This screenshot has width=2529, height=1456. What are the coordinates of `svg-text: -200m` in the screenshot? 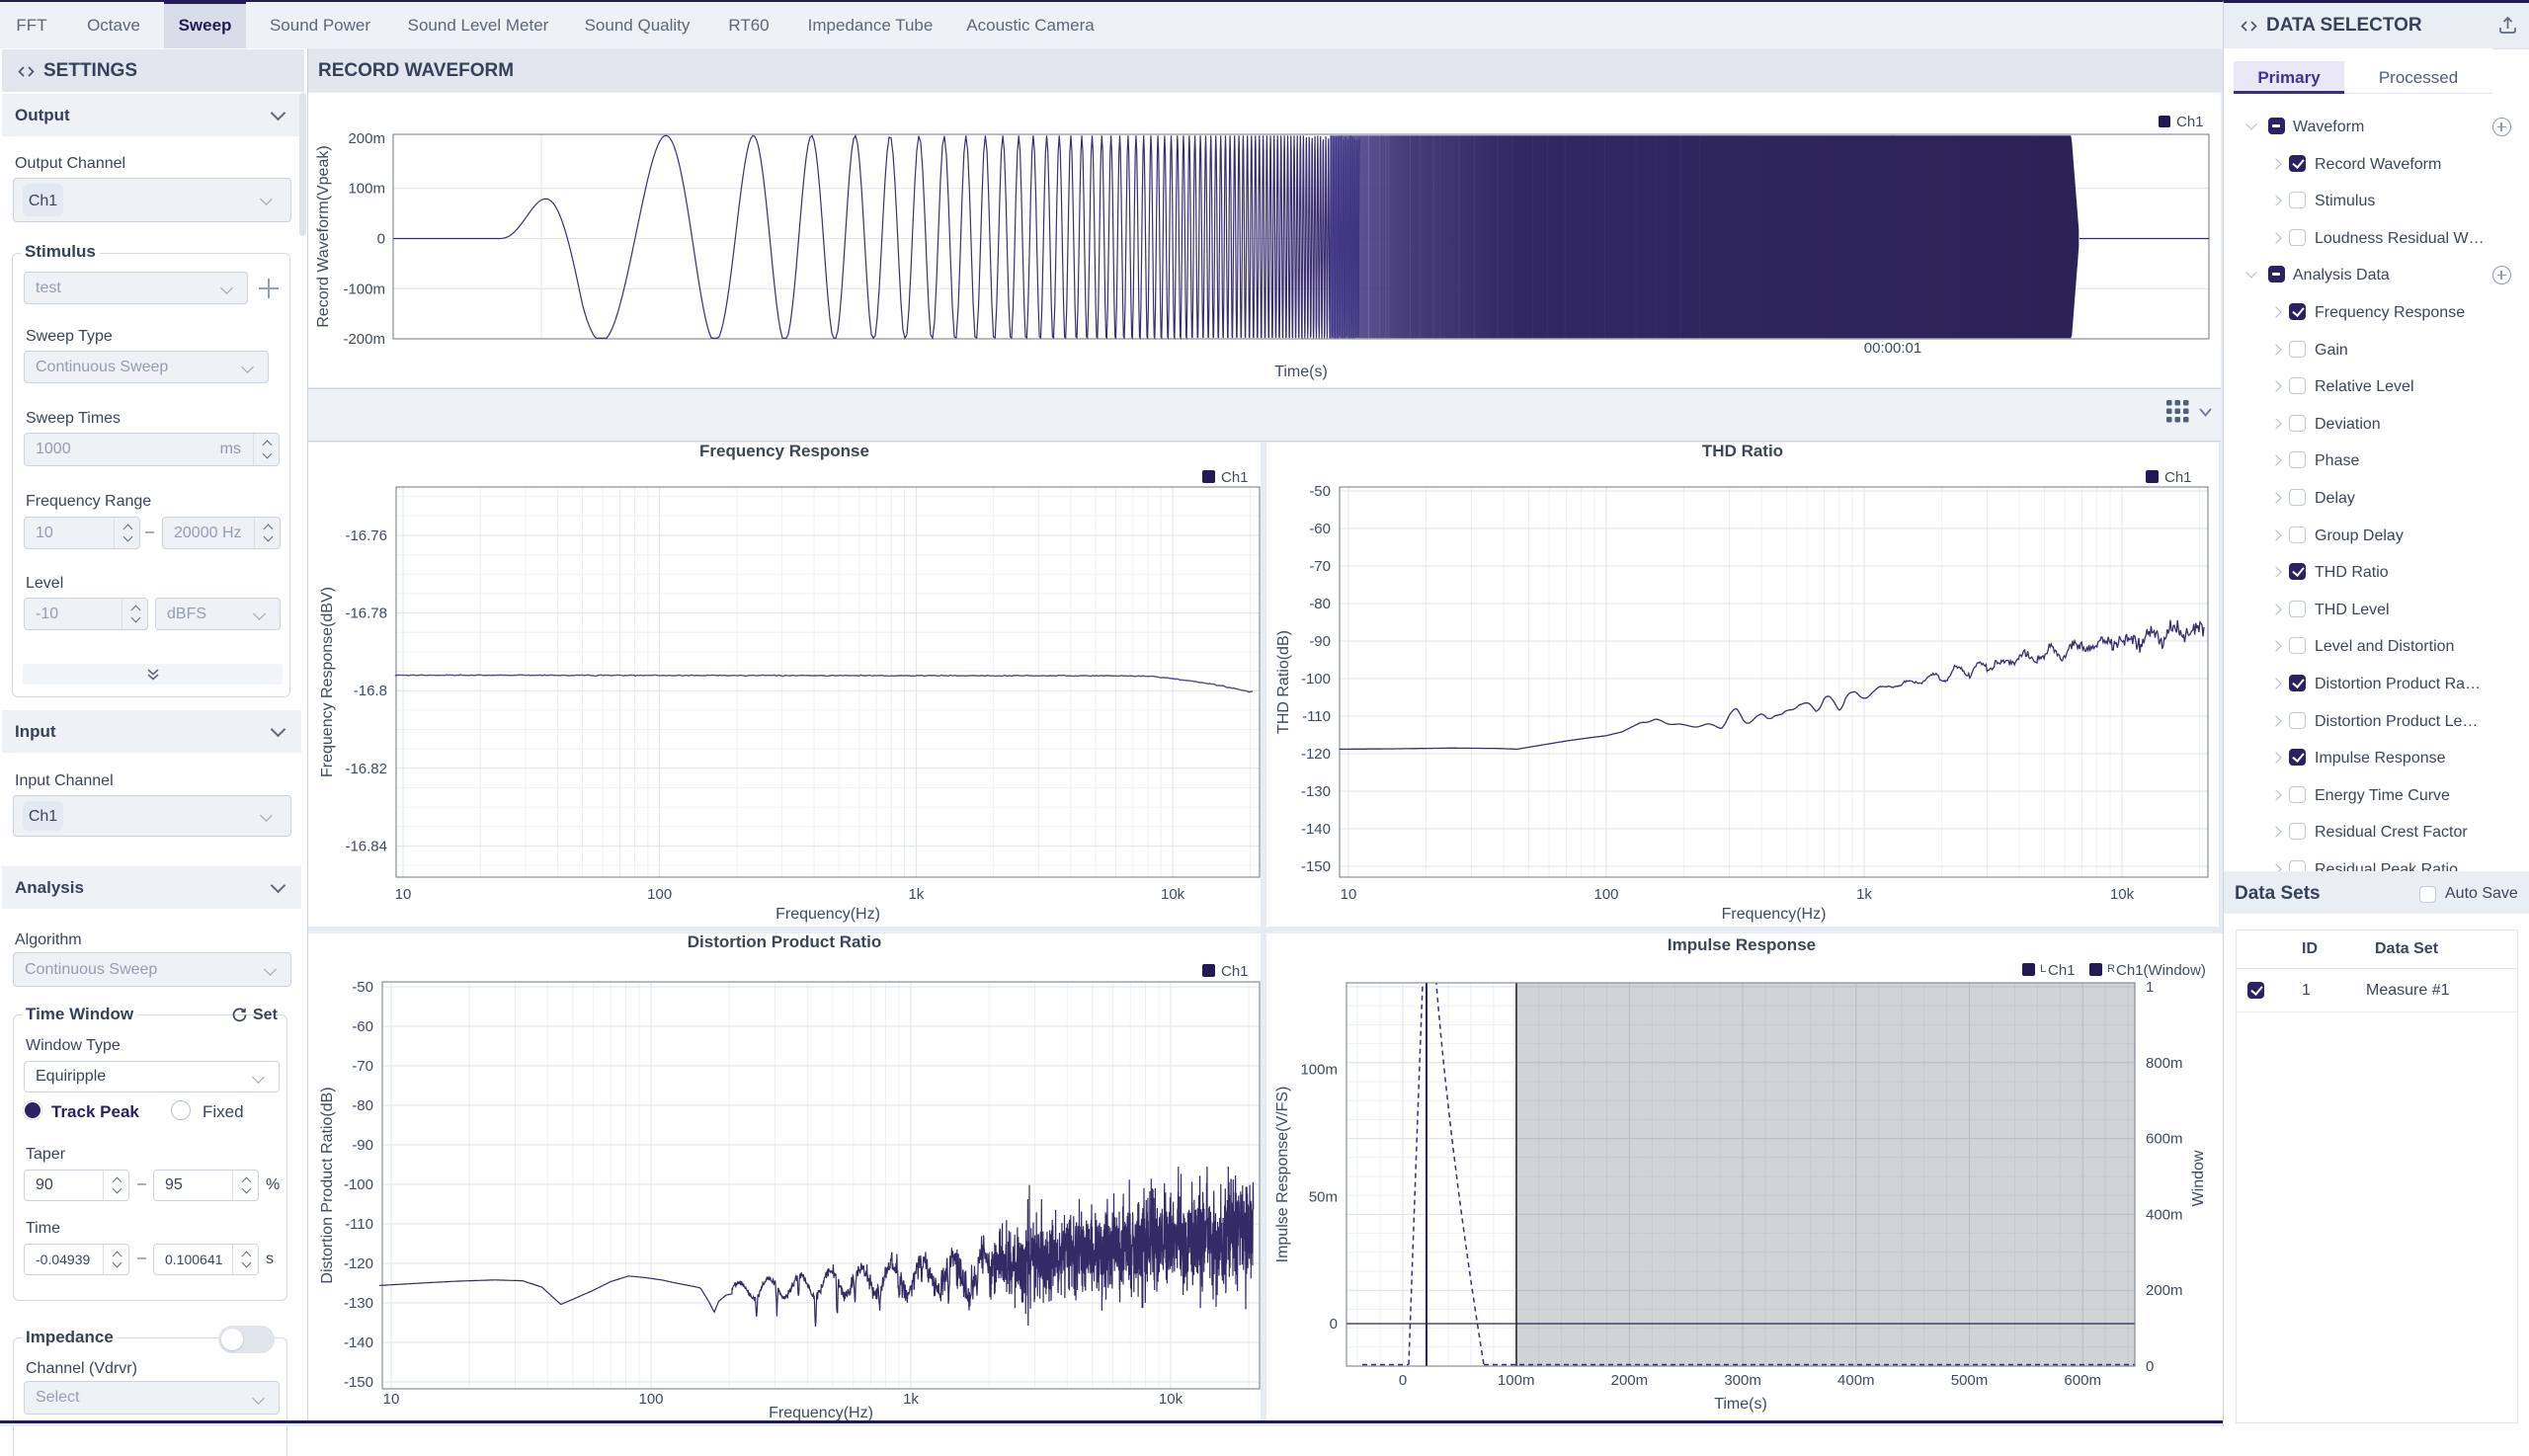 It's located at (364, 339).